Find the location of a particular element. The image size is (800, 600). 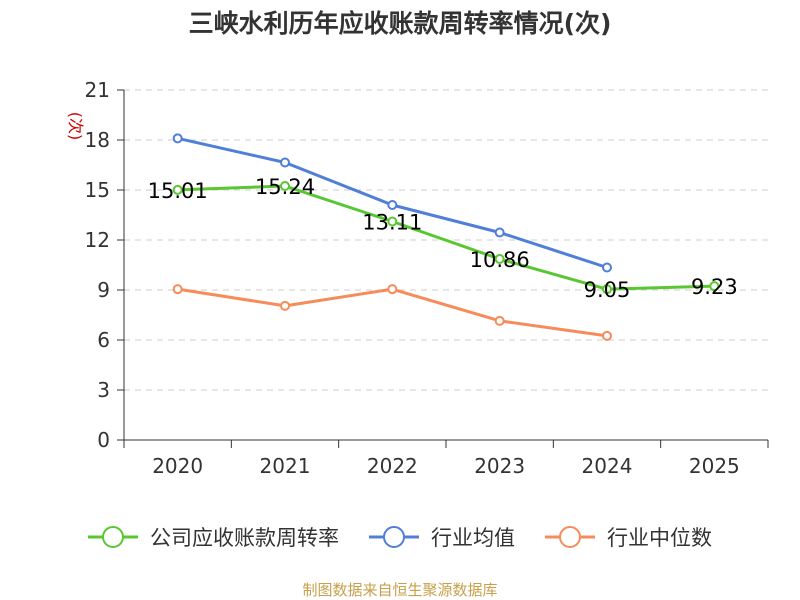

y-axis-unit: (次) is located at coordinates (75, 126).